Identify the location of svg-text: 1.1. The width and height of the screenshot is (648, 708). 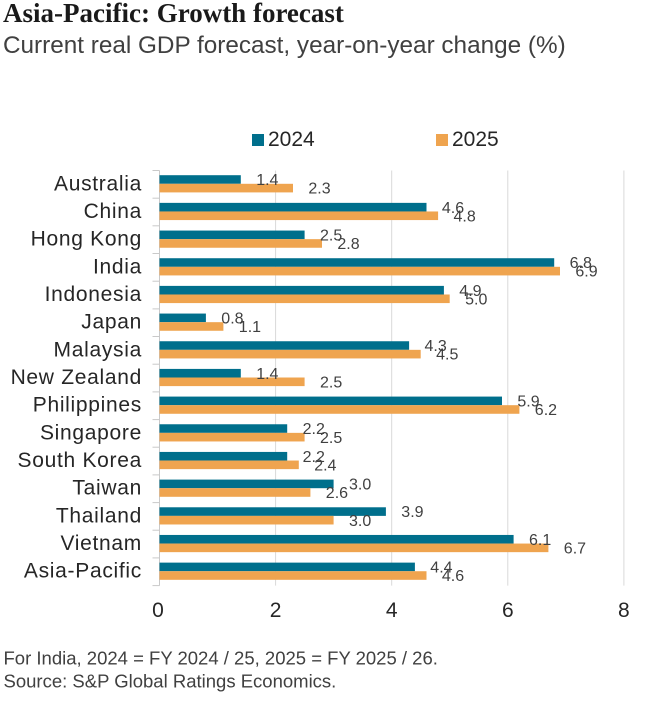
(250, 327).